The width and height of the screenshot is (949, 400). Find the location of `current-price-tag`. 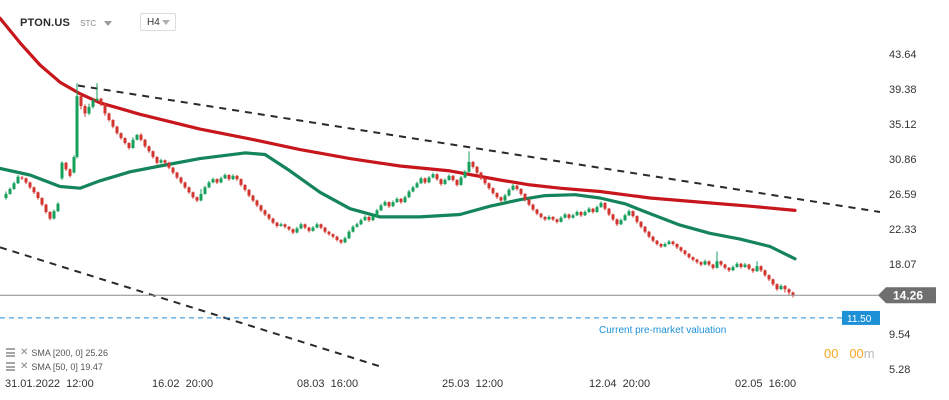

current-price-tag is located at coordinates (907, 295).